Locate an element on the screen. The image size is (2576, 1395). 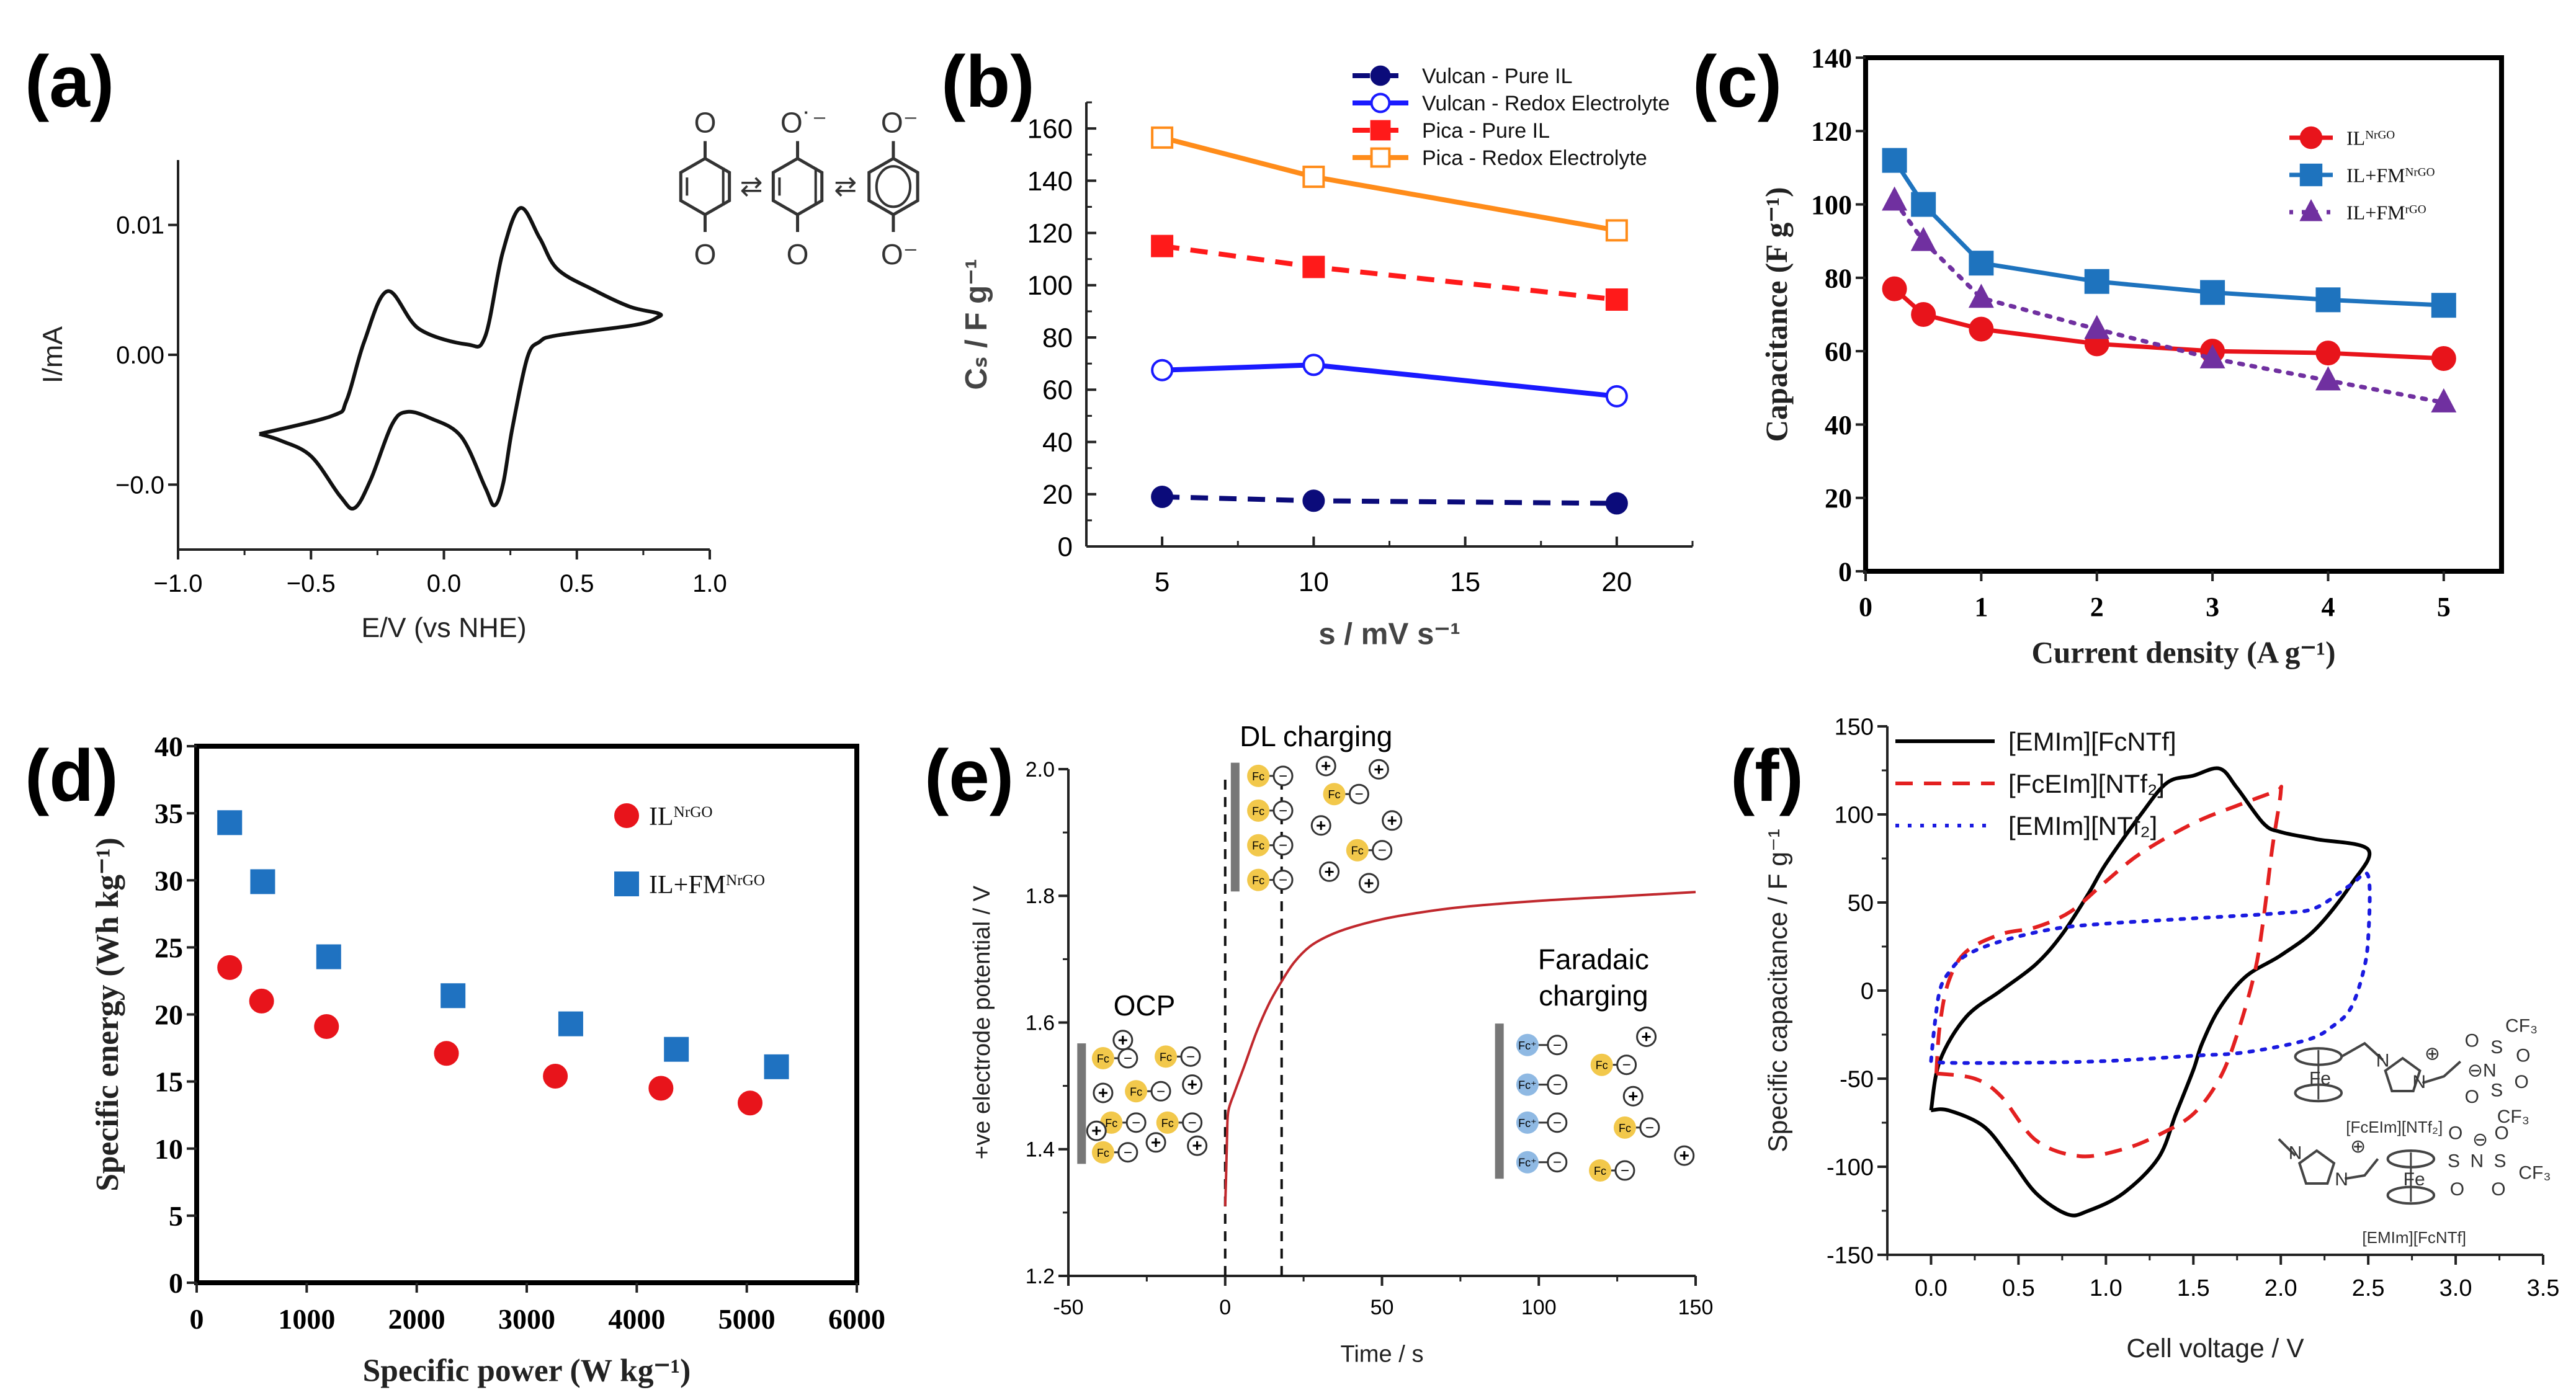
panel-label: (b) is located at coordinates (988, 82).